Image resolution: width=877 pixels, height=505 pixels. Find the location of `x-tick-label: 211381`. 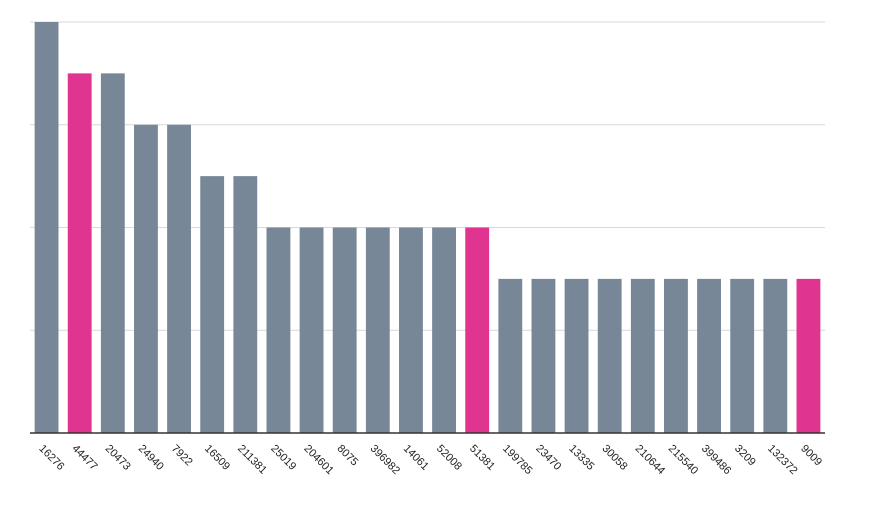

x-tick-label: 211381 is located at coordinates (252, 460).